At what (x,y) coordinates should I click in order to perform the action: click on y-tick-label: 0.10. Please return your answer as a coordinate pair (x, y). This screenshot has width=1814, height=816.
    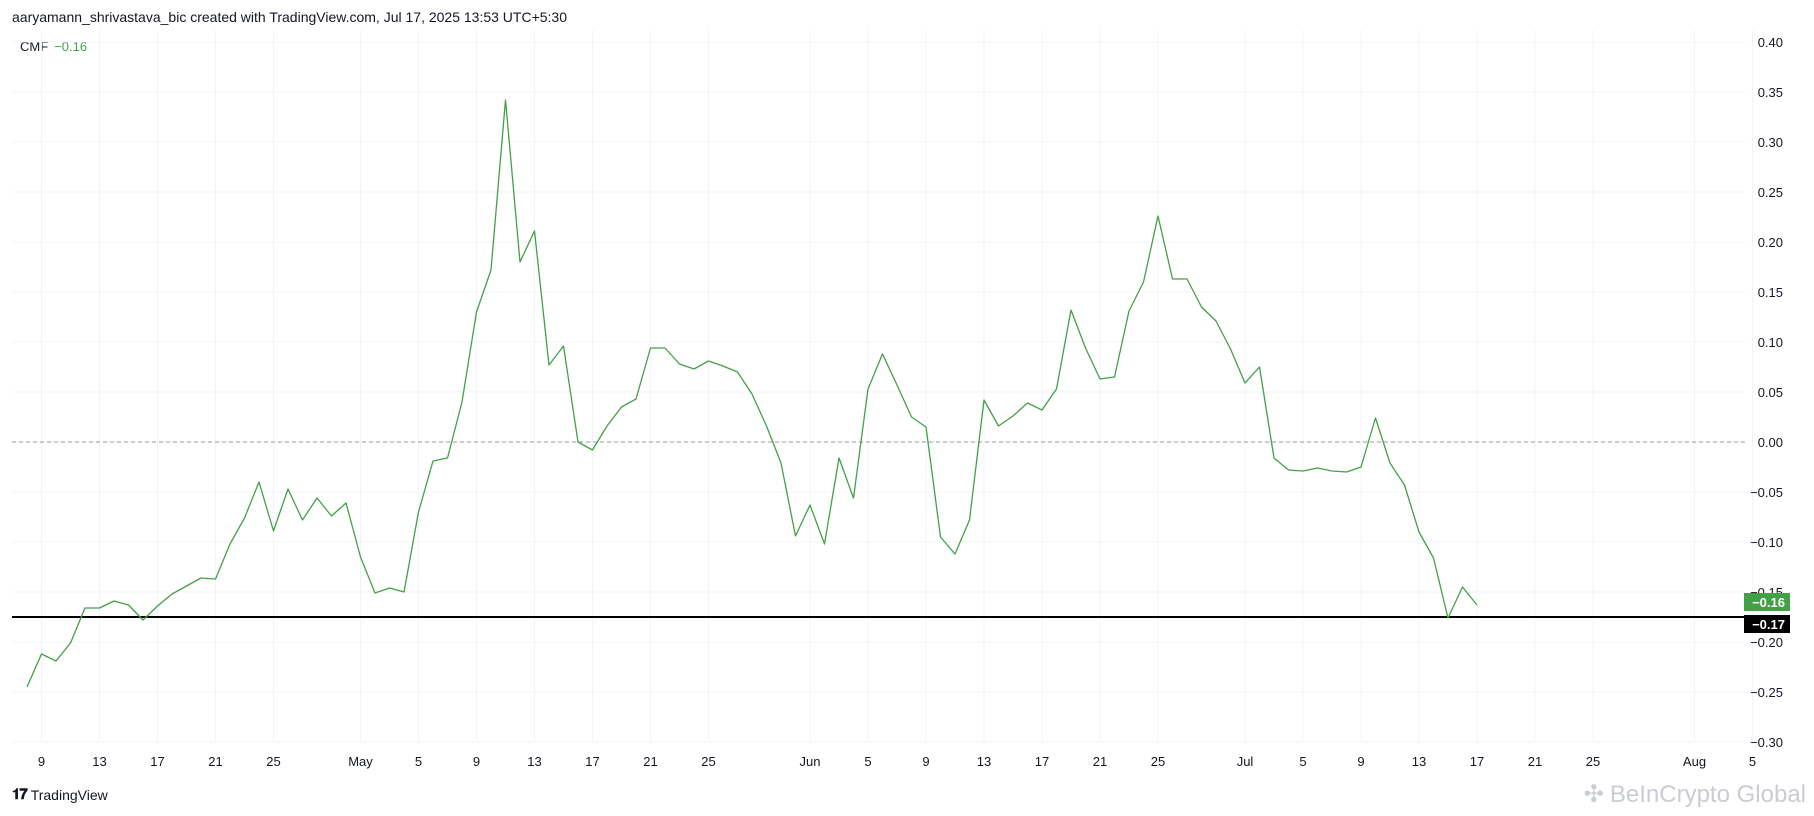
    Looking at the image, I should click on (1770, 342).